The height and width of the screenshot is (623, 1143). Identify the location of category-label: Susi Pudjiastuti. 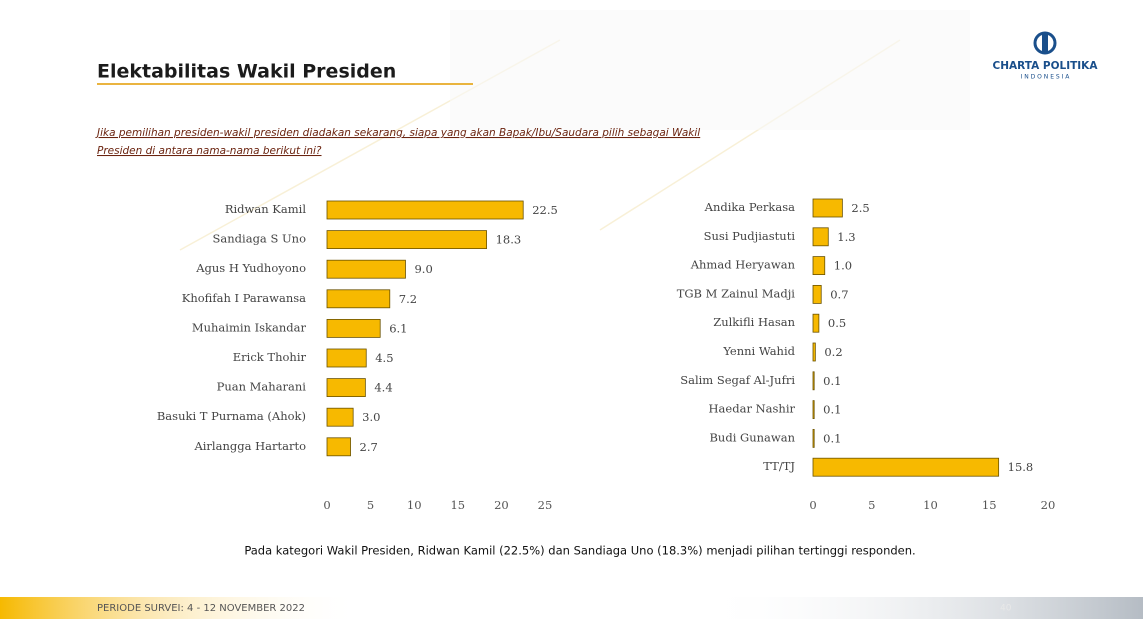
(750, 236).